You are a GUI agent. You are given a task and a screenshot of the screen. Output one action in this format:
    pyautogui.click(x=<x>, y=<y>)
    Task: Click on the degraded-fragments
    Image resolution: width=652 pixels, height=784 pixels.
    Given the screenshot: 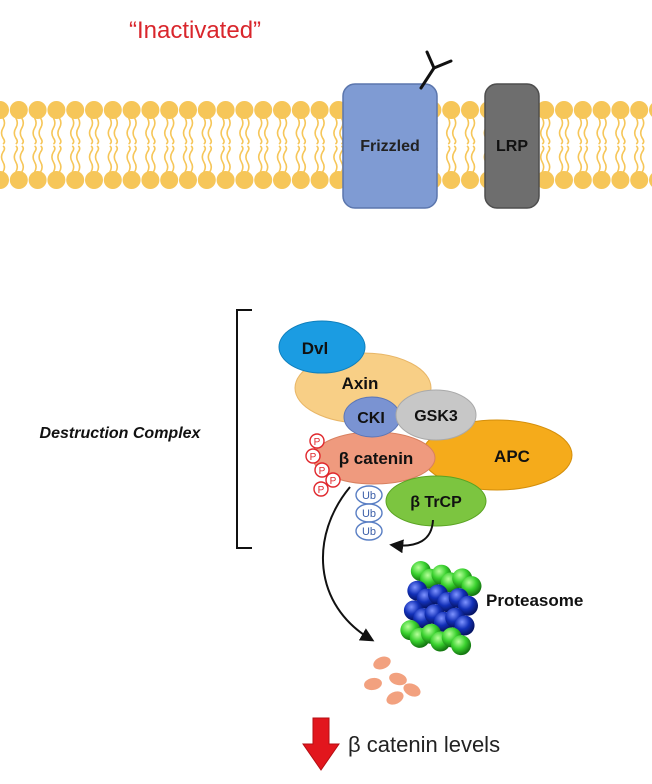 What is the action you would take?
    pyautogui.click(x=392, y=680)
    